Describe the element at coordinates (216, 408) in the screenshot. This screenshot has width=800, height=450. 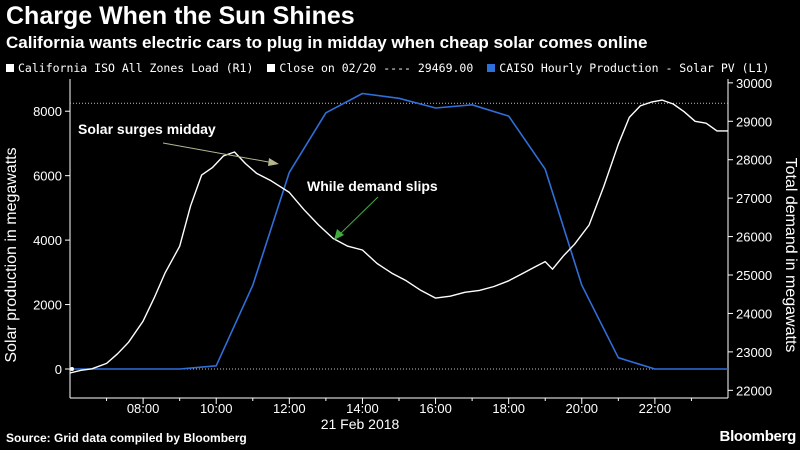
I see `x-tick-label: 10:00` at that location.